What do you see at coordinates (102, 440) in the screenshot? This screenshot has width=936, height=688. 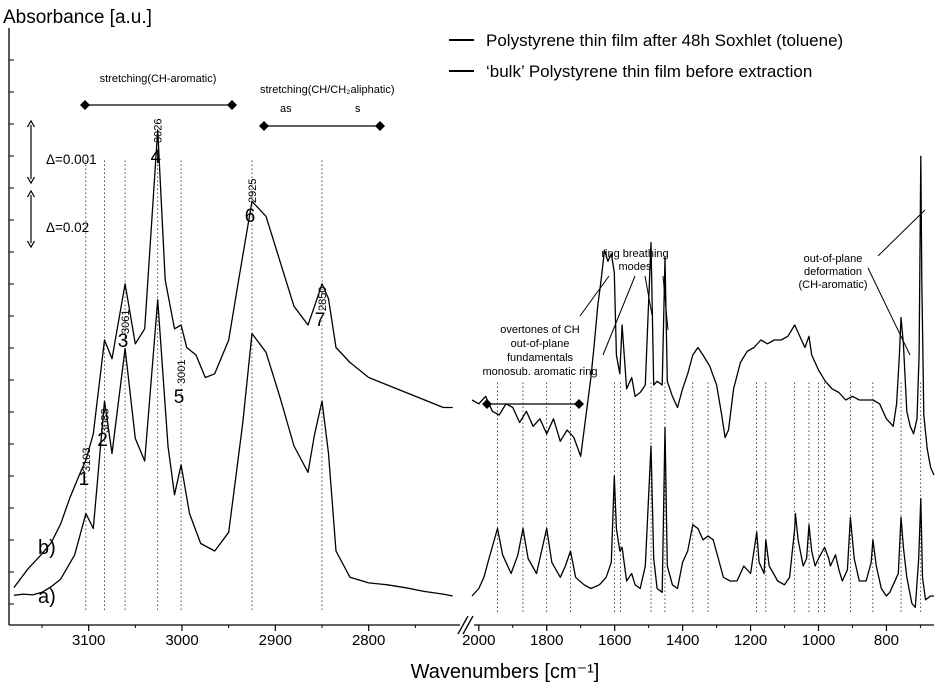 I see `peak-number: 2` at bounding box center [102, 440].